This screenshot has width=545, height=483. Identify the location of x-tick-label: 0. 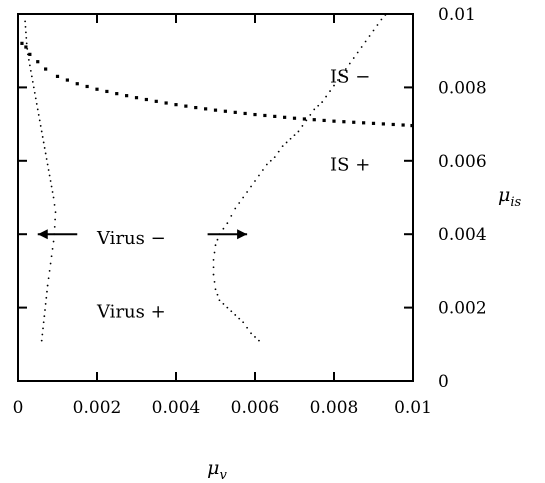
(18, 408).